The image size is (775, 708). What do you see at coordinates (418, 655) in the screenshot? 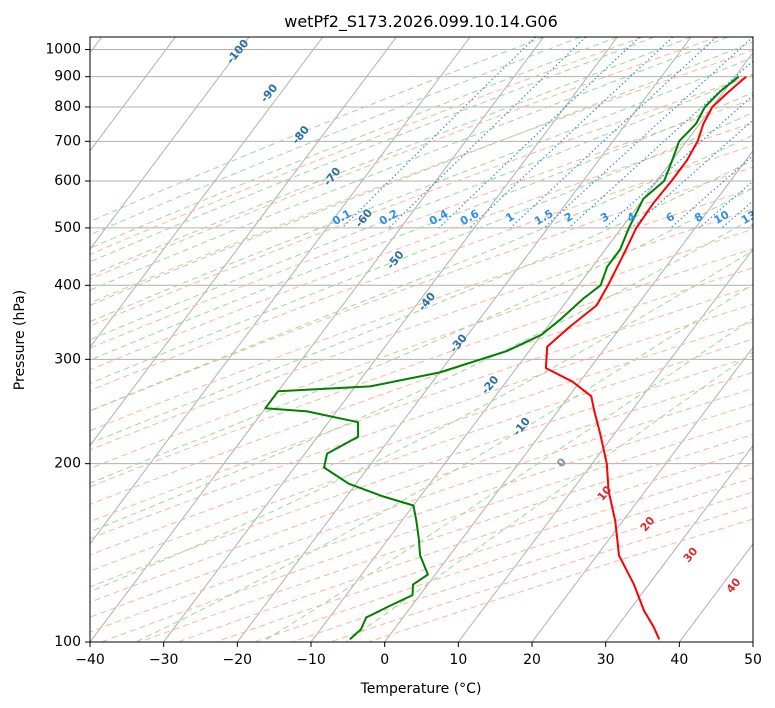
I see `x-axis-ticks: −40 −30 −20 −10 0 10 20 30 40 50` at bounding box center [418, 655].